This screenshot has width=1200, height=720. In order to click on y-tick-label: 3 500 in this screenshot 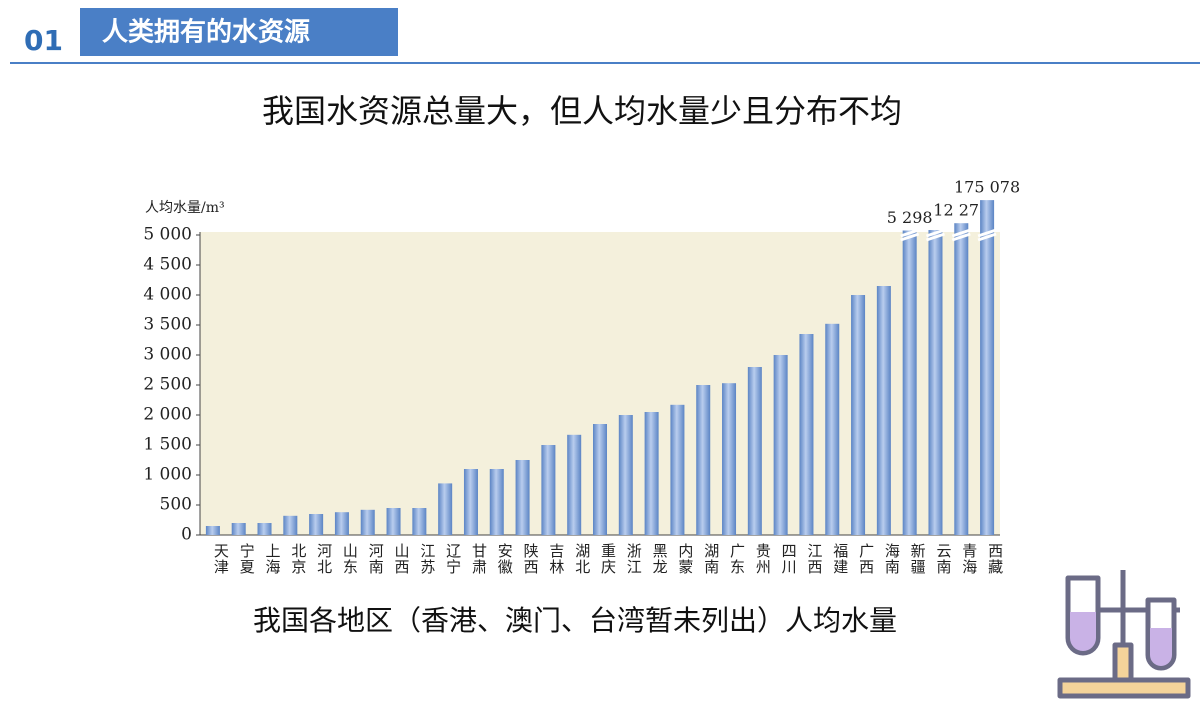, I will do `click(167, 325)`.